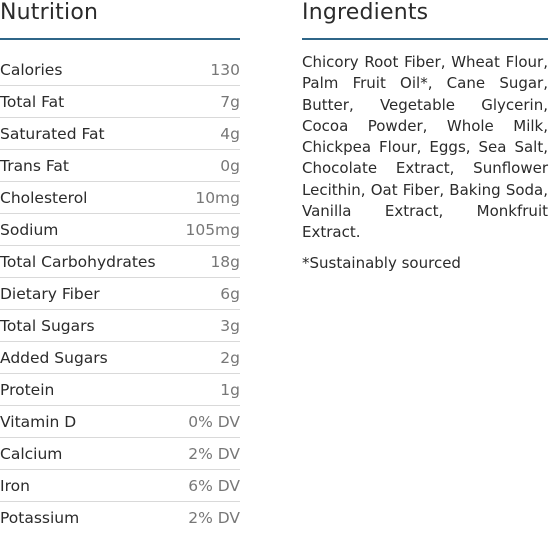  I want to click on ingredients-title: Ingredients, so click(365, 12).